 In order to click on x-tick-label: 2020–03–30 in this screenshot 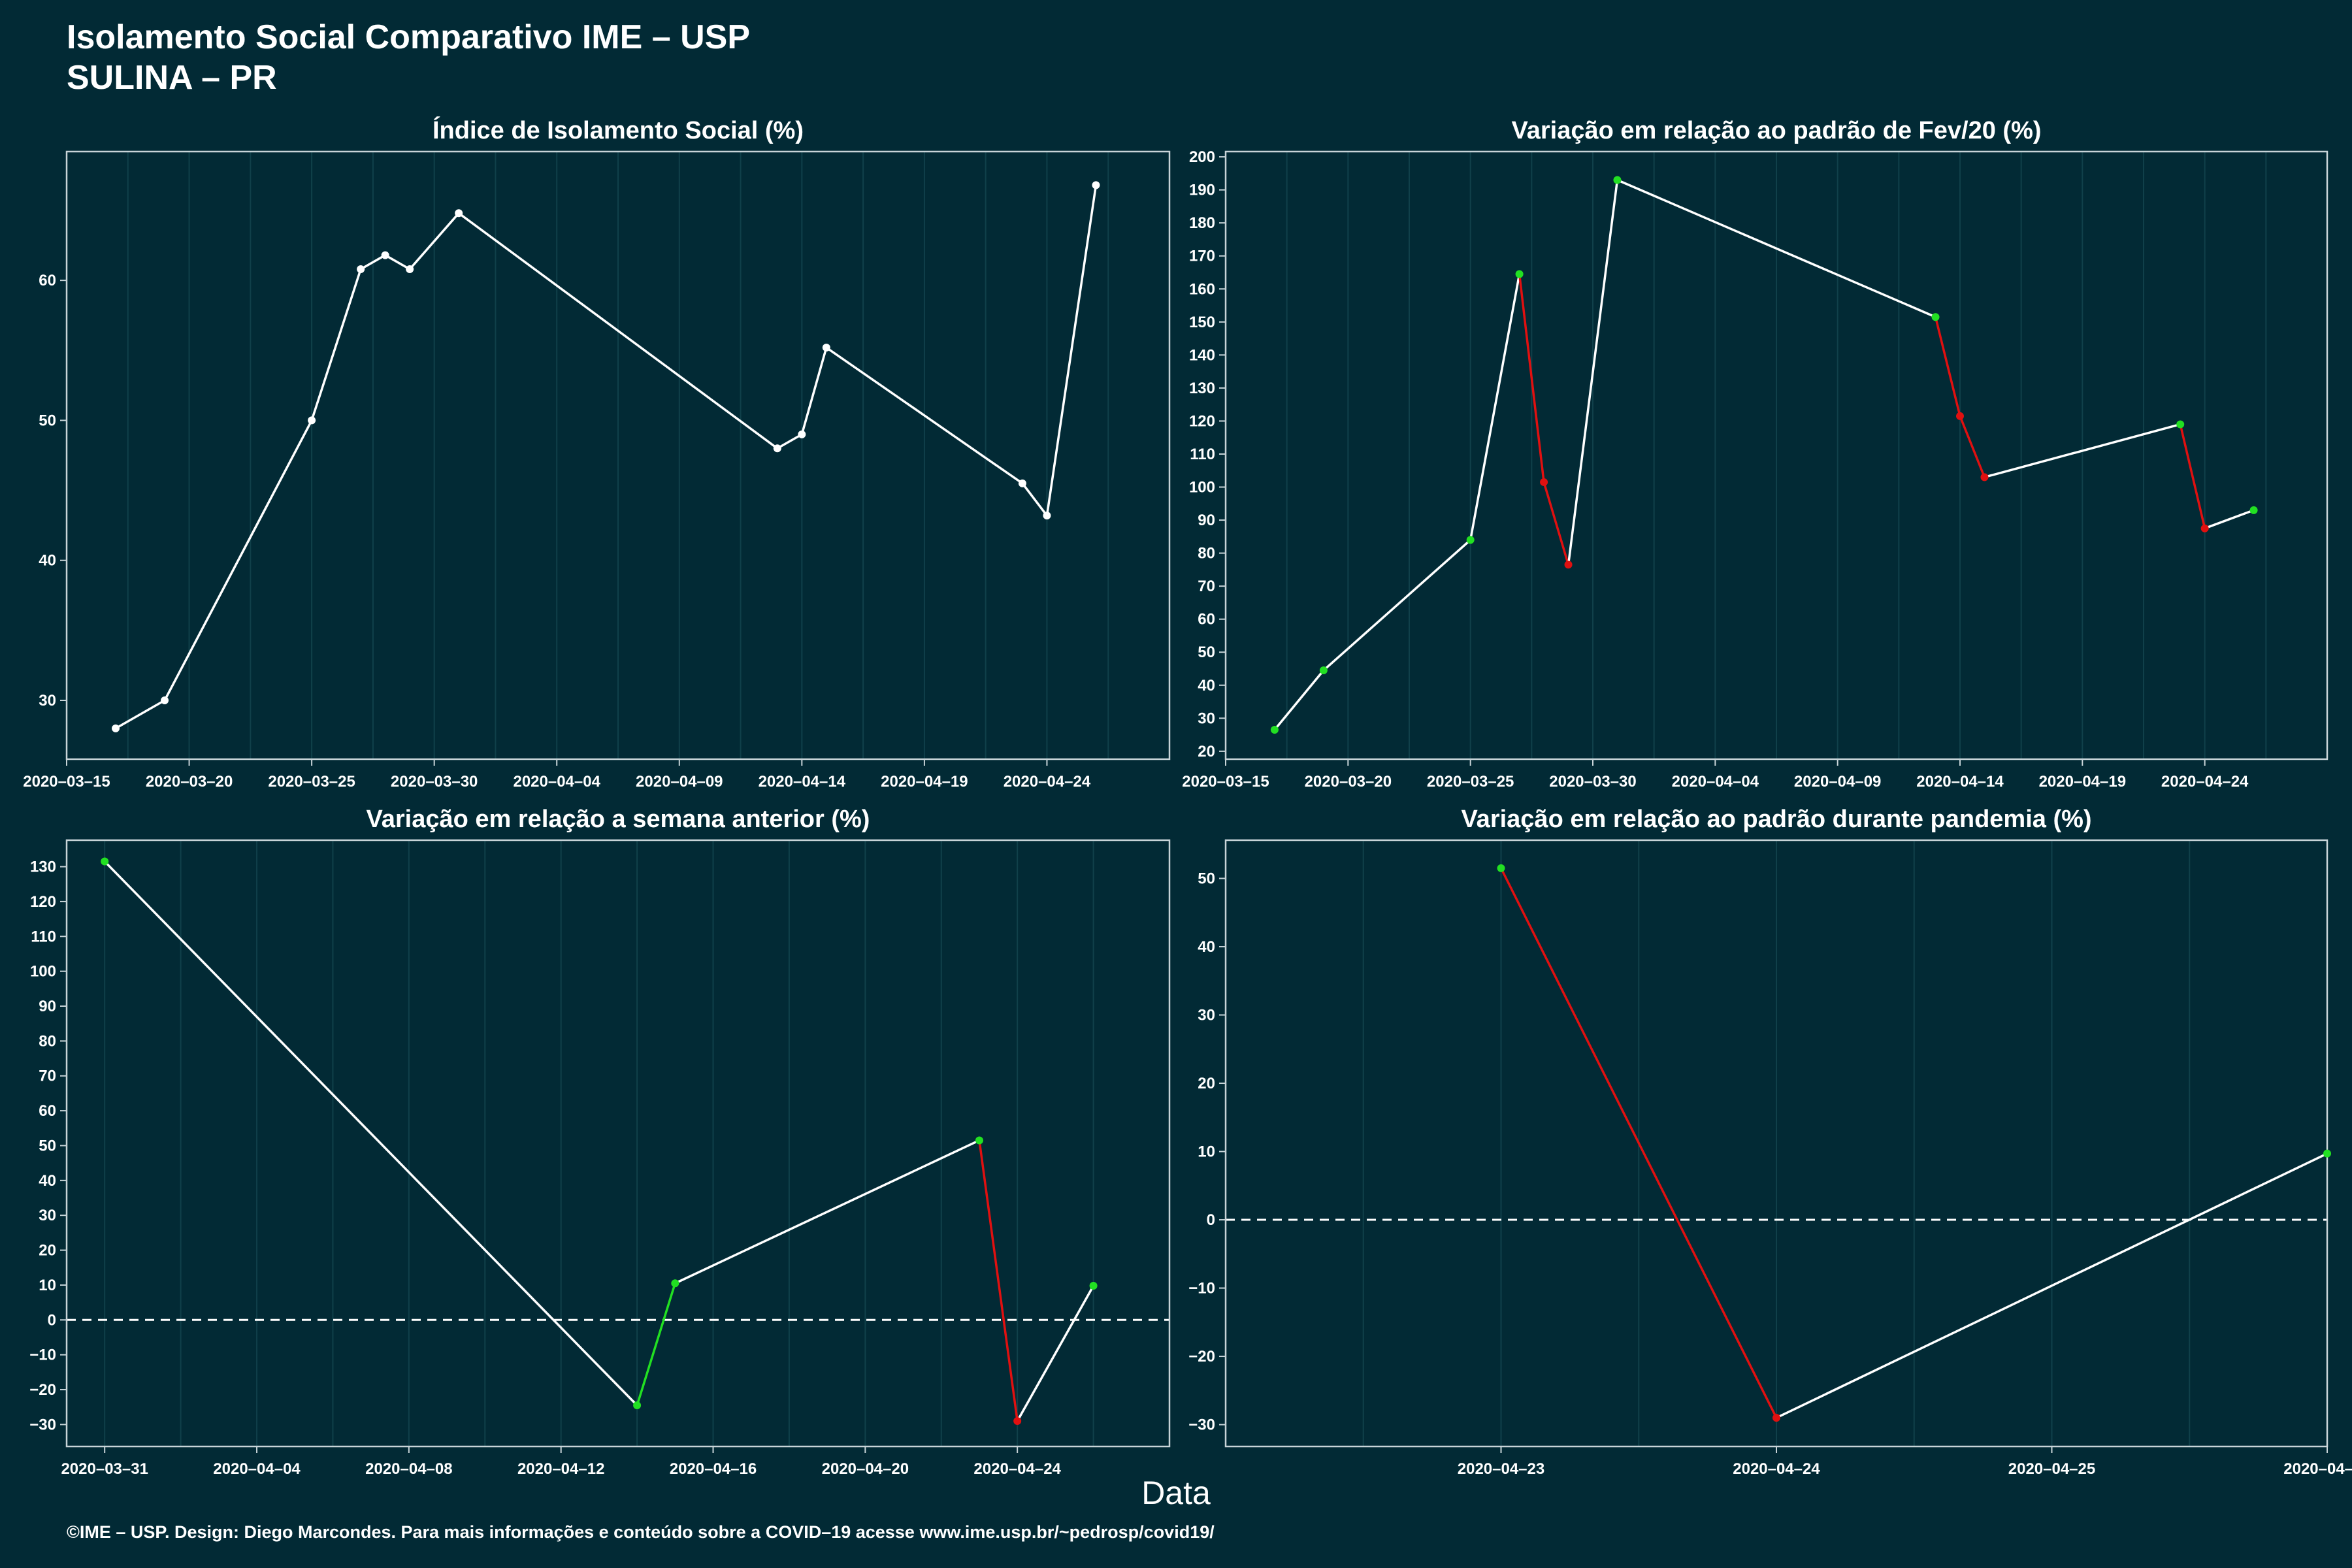, I will do `click(1592, 782)`.